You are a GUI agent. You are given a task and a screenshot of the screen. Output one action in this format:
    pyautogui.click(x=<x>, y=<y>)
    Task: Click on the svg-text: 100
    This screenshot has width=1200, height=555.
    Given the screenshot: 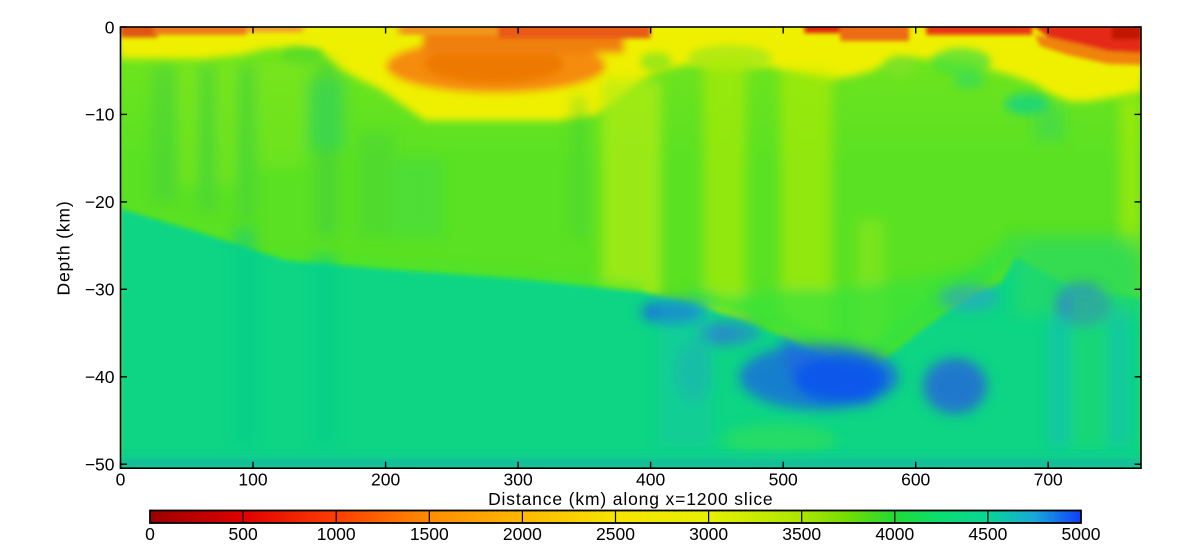 What is the action you would take?
    pyautogui.click(x=252, y=480)
    